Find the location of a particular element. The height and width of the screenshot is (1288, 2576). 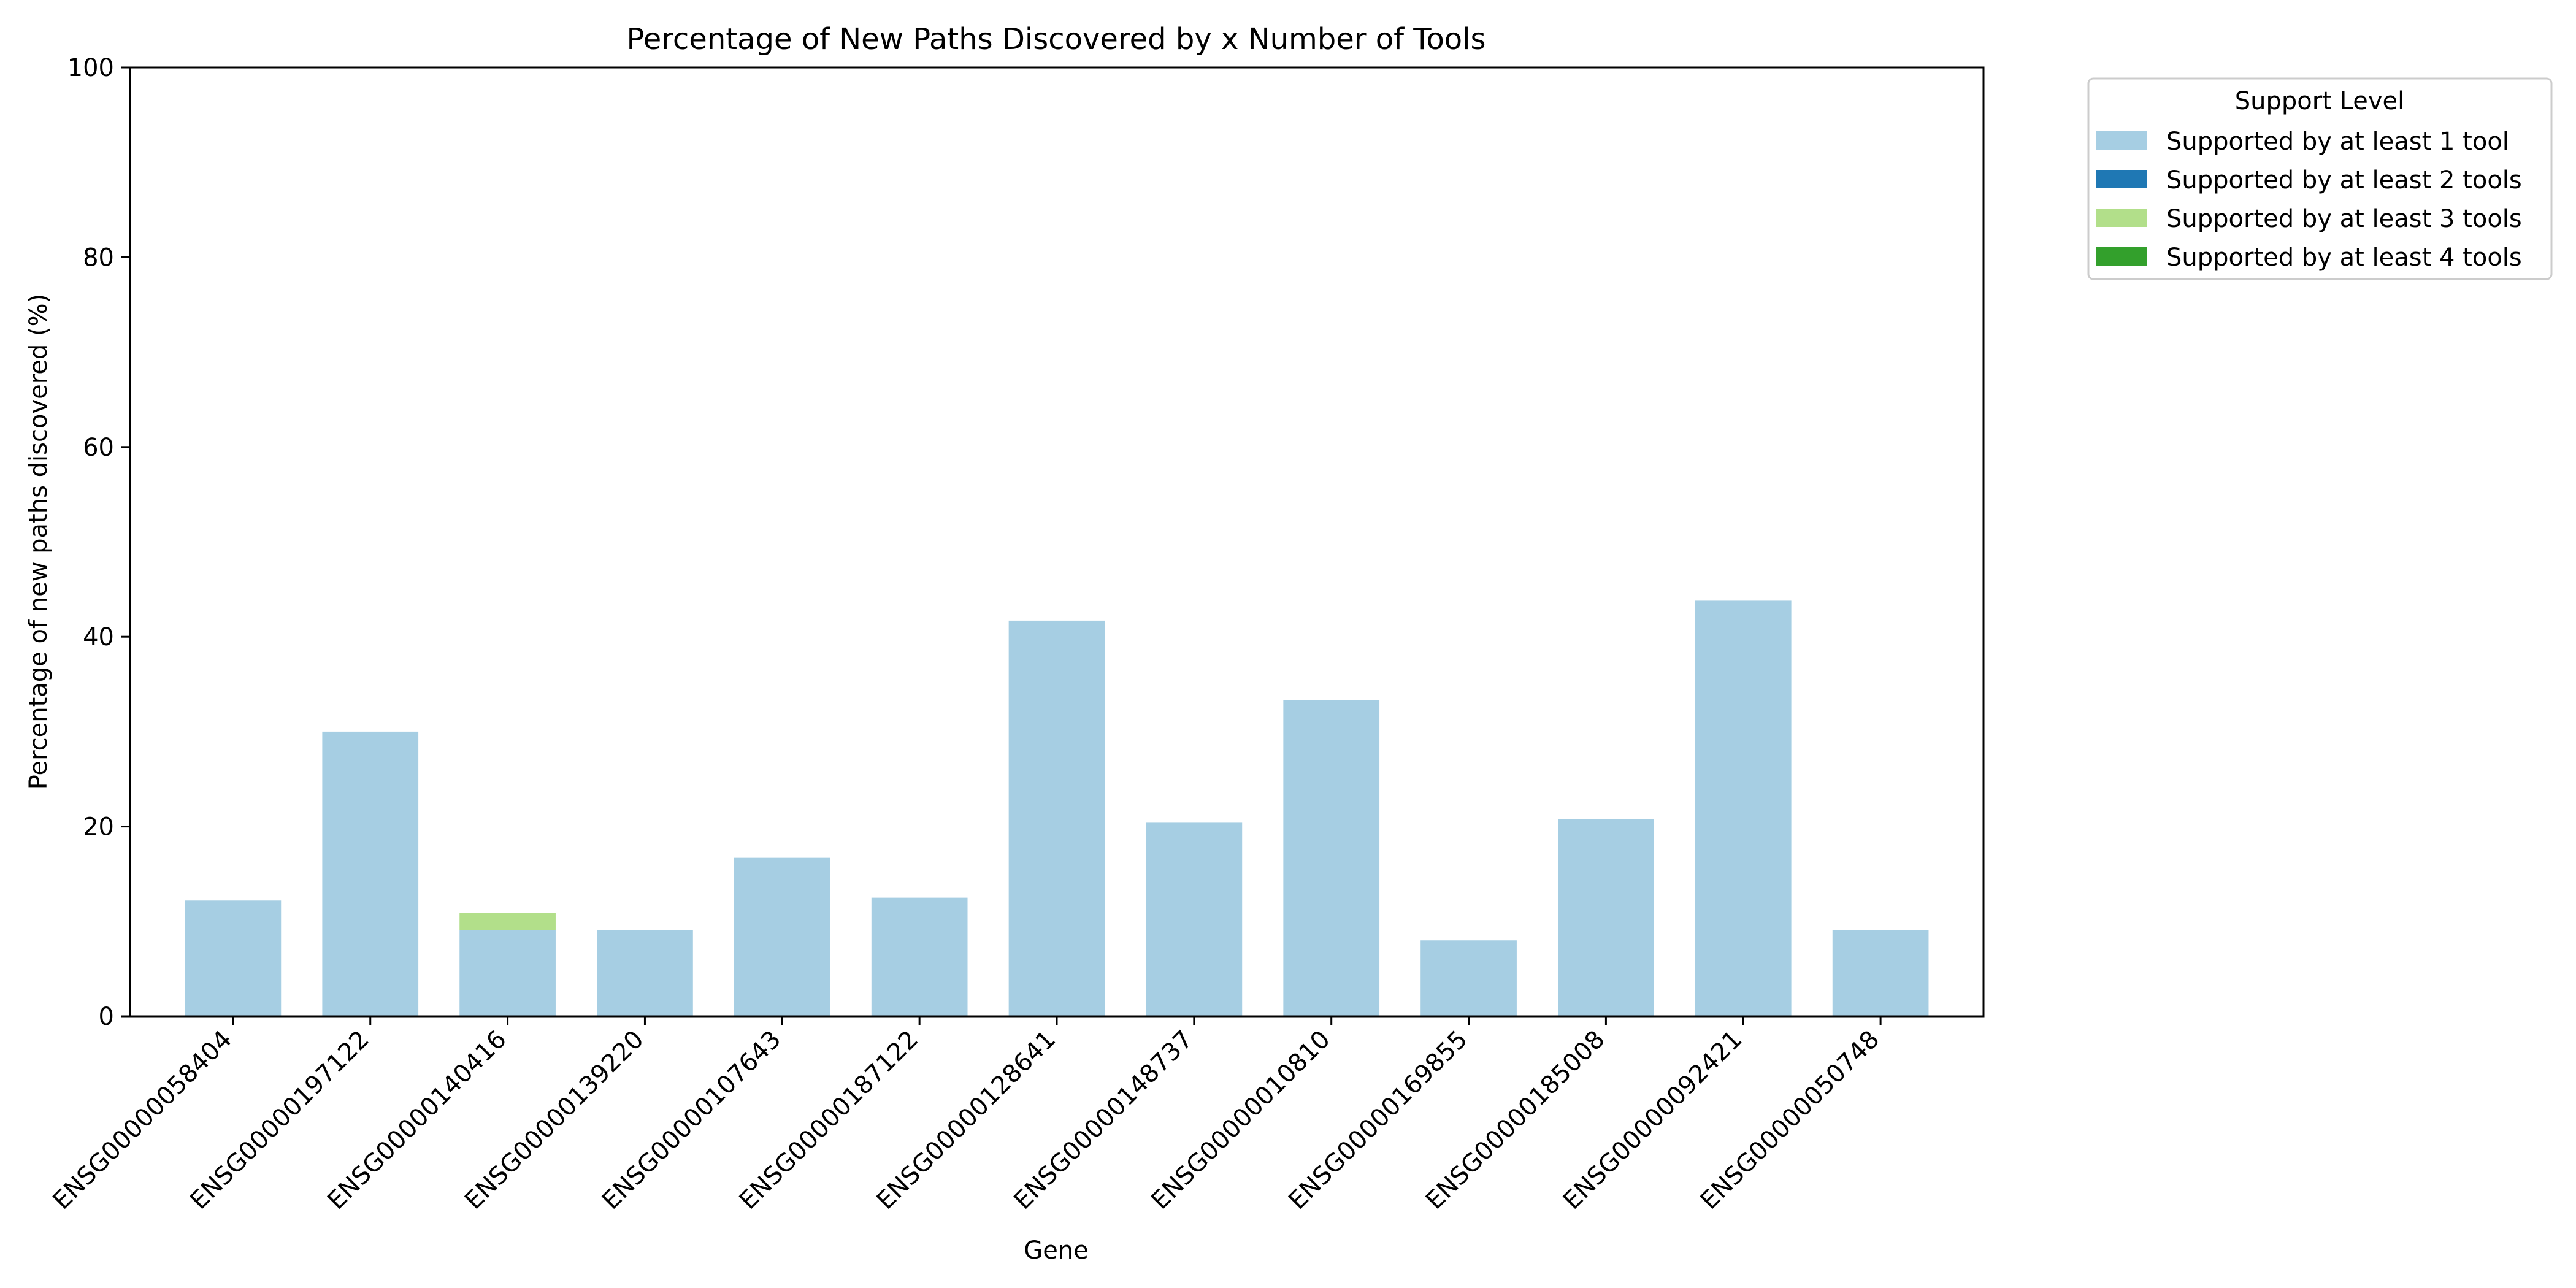

y-tick-label: 20 is located at coordinates (98, 827).